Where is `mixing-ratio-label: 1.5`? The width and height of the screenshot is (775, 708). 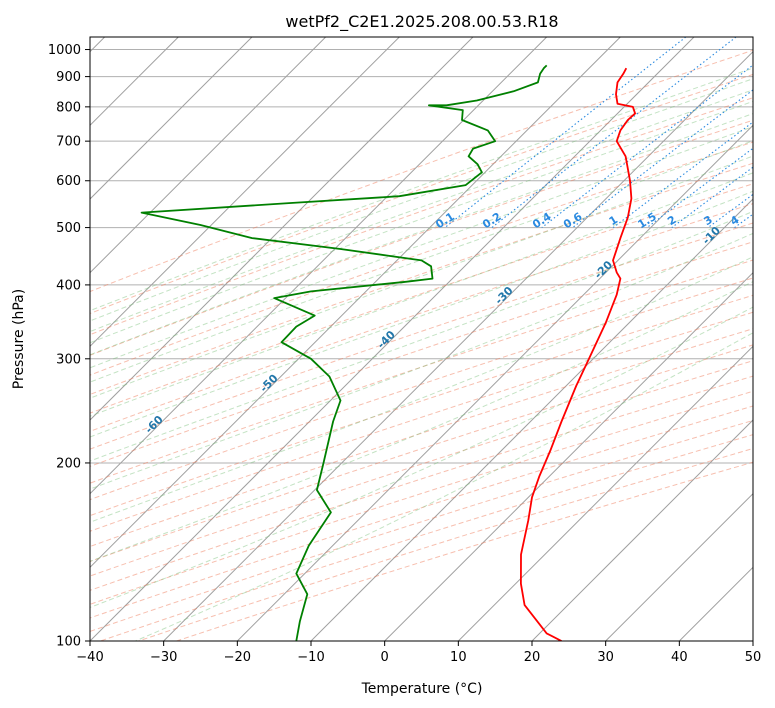
mixing-ratio-label: 1.5 is located at coordinates (646, 220).